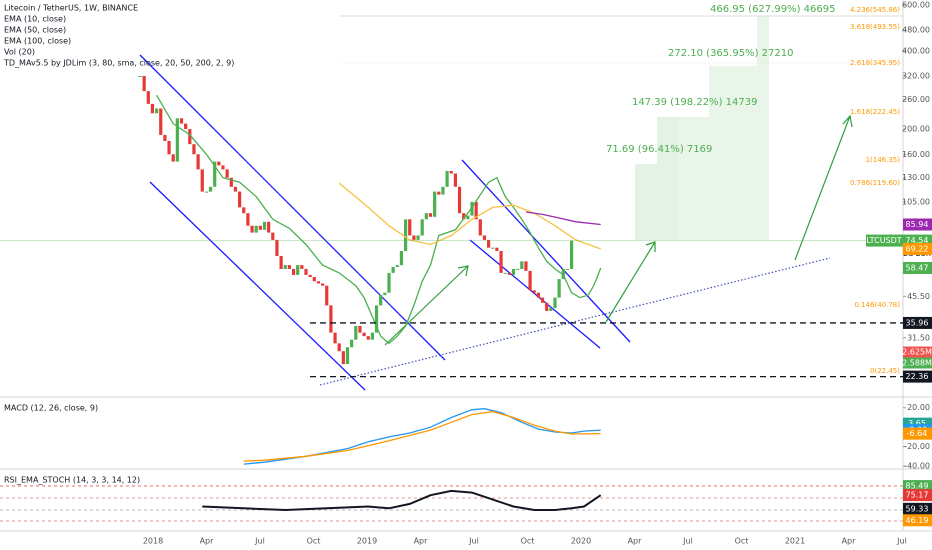 The image size is (932, 550). What do you see at coordinates (916, 50) in the screenshot?
I see `y-tick-label: 400.00` at bounding box center [916, 50].